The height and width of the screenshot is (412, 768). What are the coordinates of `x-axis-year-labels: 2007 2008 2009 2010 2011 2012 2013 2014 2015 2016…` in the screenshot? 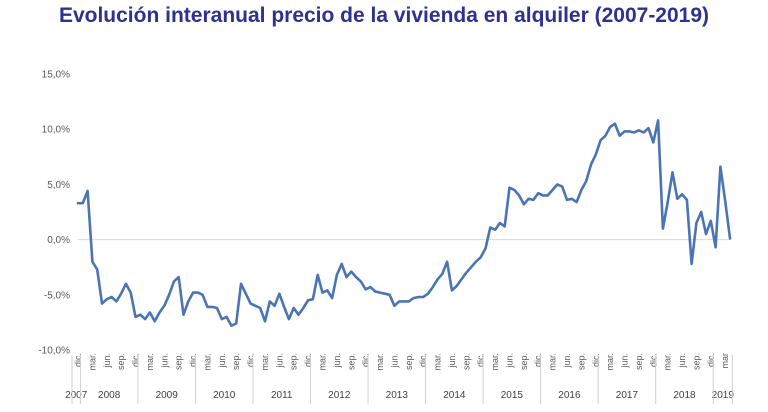 It's located at (399, 379).